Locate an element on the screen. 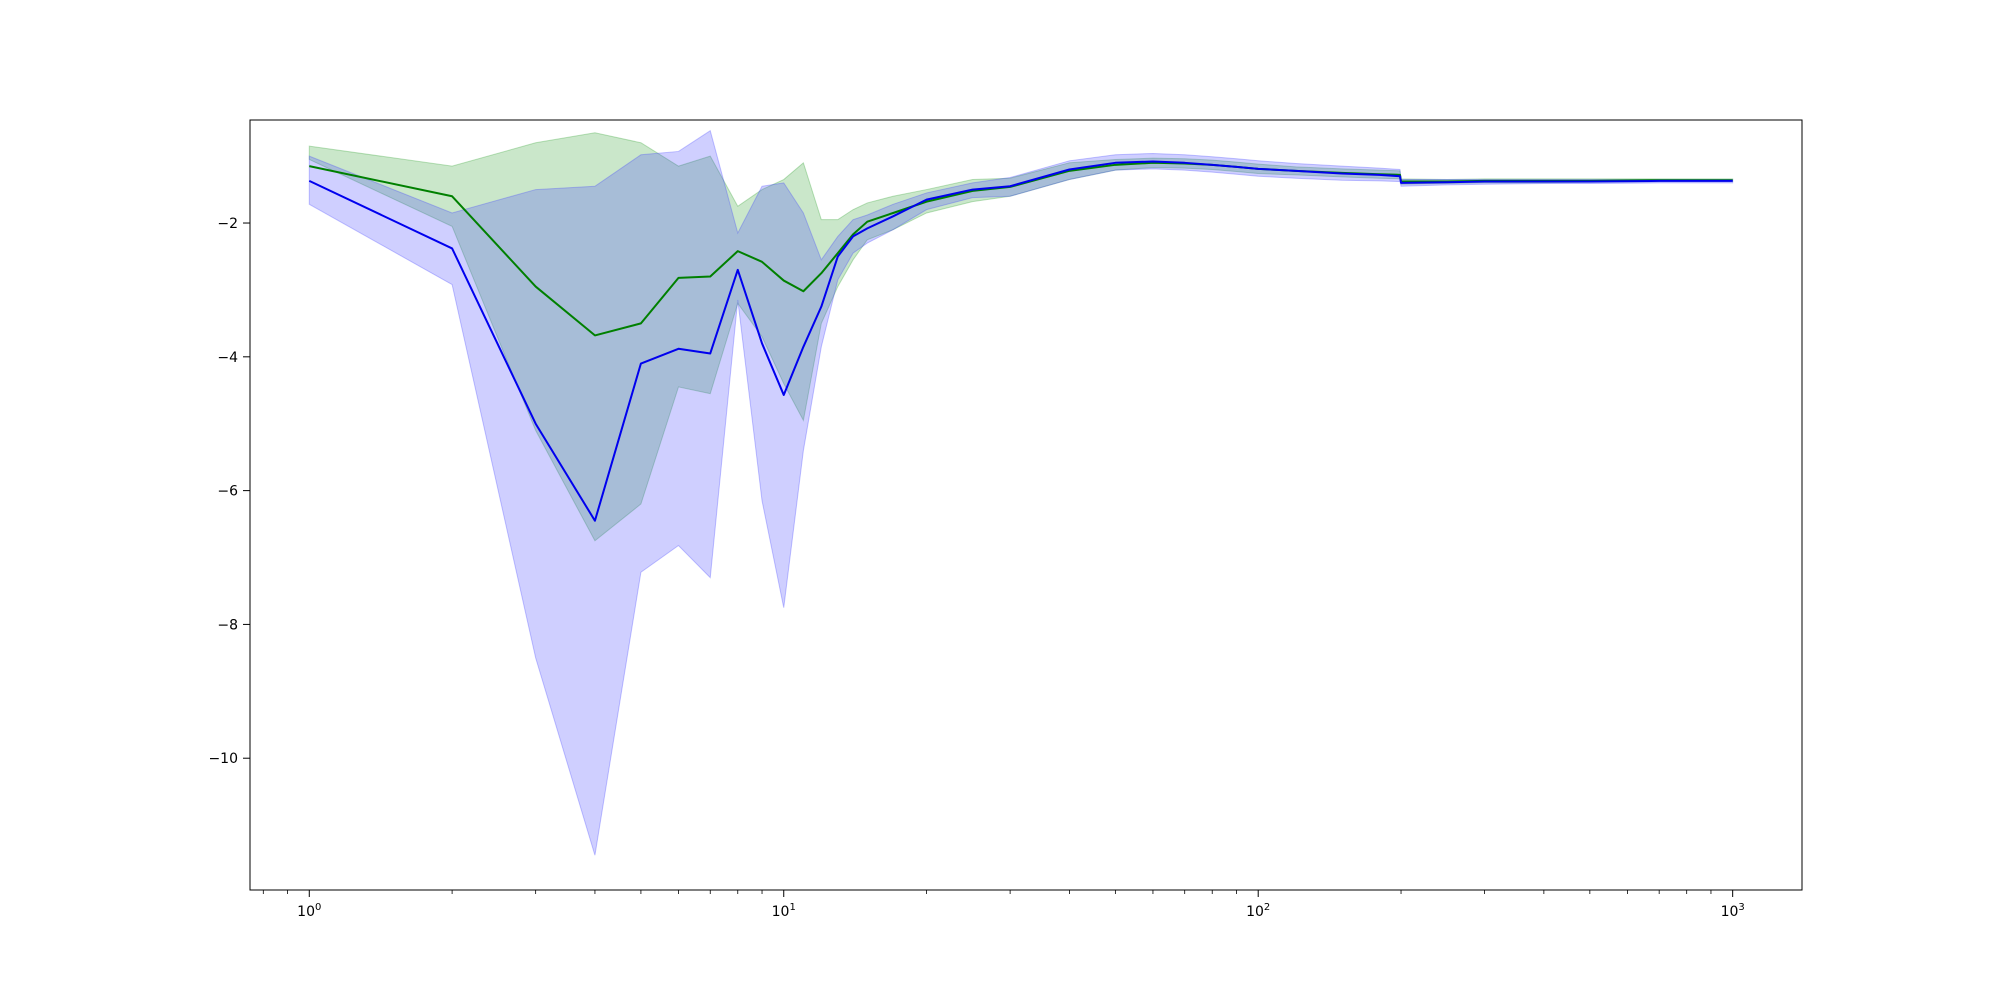 This screenshot has width=2000, height=1000. y-tick-label: −4 is located at coordinates (227, 358).